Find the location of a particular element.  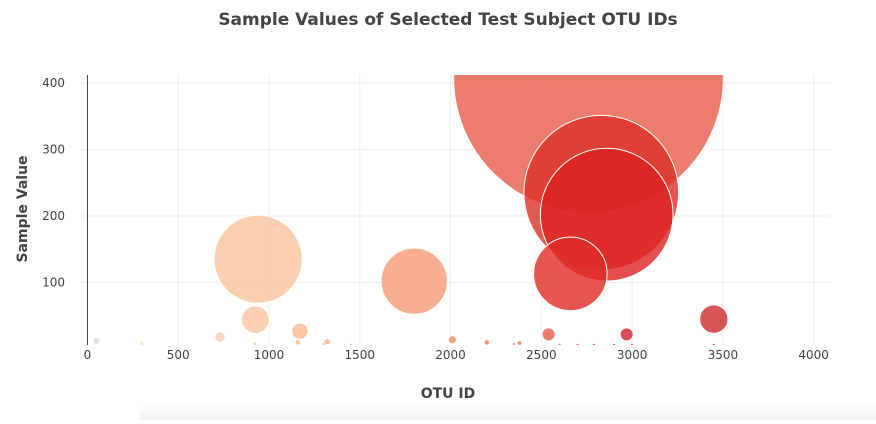

y-tick-label: 400 is located at coordinates (53, 83).